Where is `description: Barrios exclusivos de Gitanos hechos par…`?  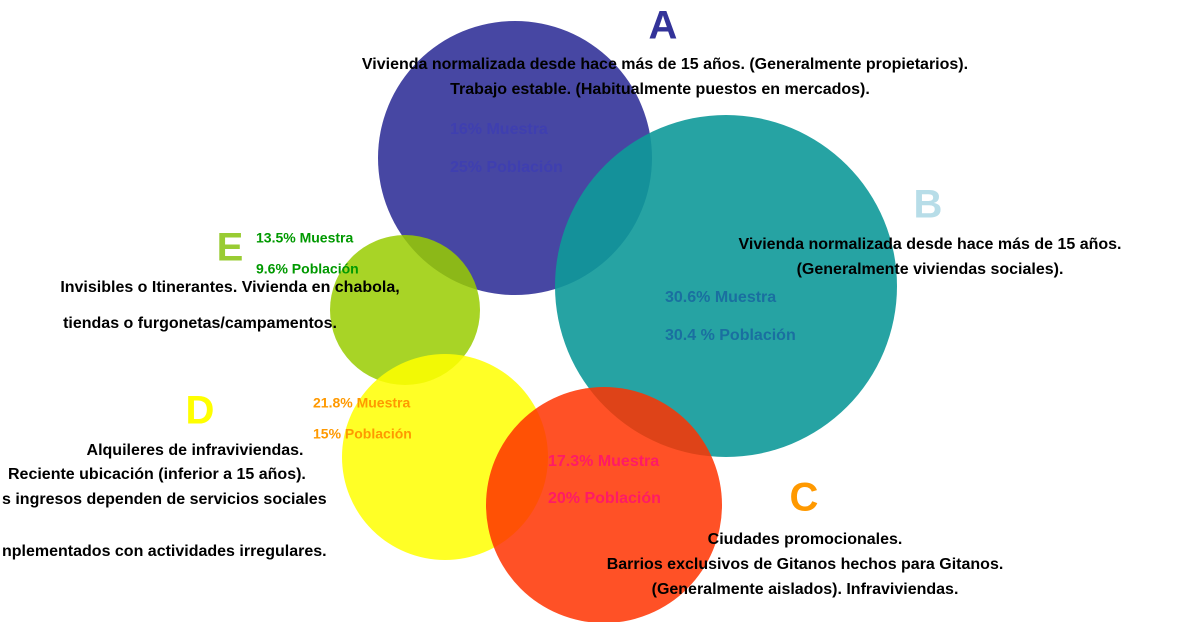 description: Barrios exclusivos de Gitanos hechos par… is located at coordinates (805, 564).